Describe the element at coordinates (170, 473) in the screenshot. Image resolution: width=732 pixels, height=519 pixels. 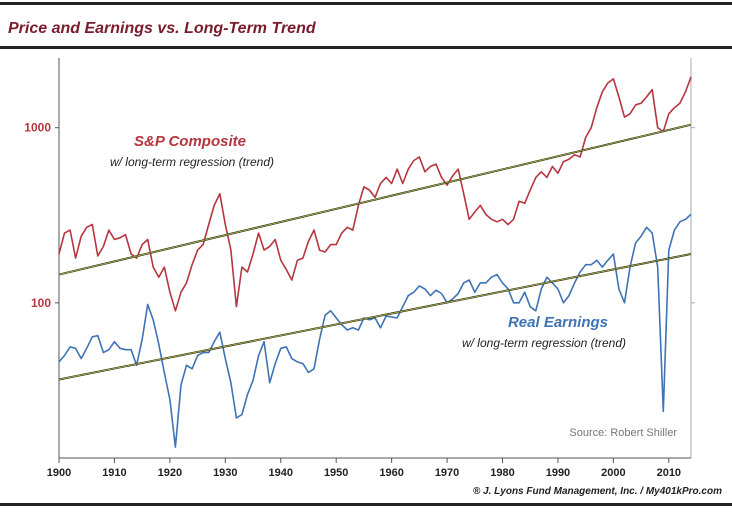
I see `x-tick-label: 1920` at that location.